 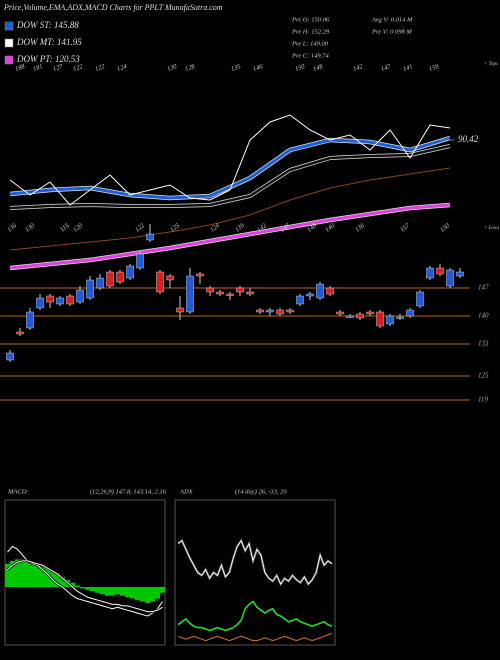 What do you see at coordinates (78, 68) in the screenshot?
I see `top-label: 122` at bounding box center [78, 68].